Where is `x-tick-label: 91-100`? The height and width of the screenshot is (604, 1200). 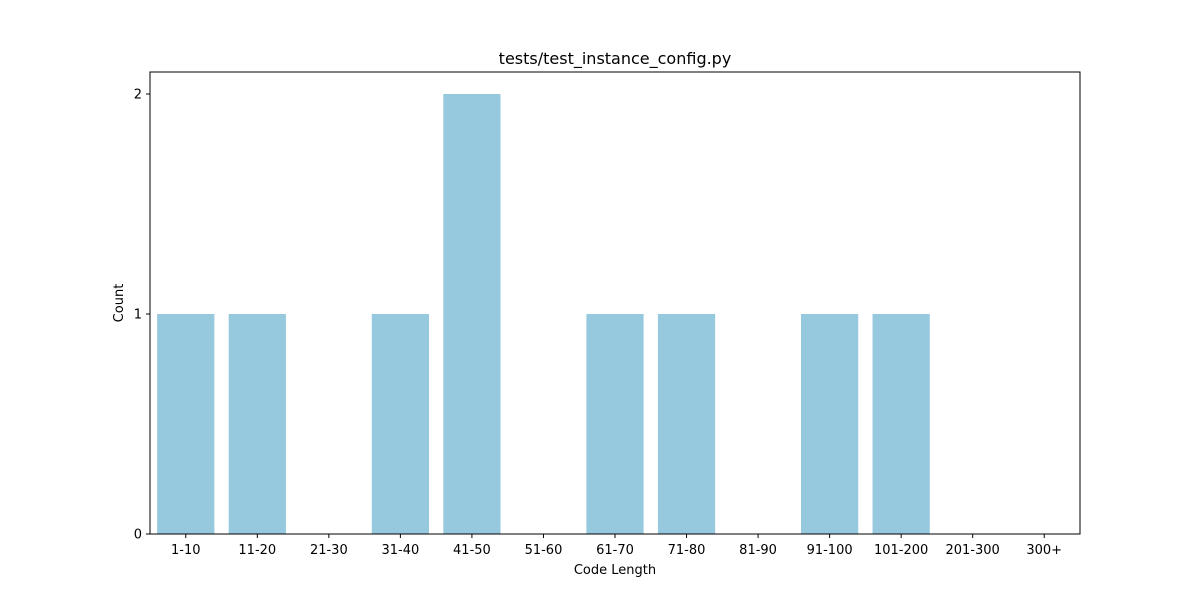 x-tick-label: 91-100 is located at coordinates (830, 550).